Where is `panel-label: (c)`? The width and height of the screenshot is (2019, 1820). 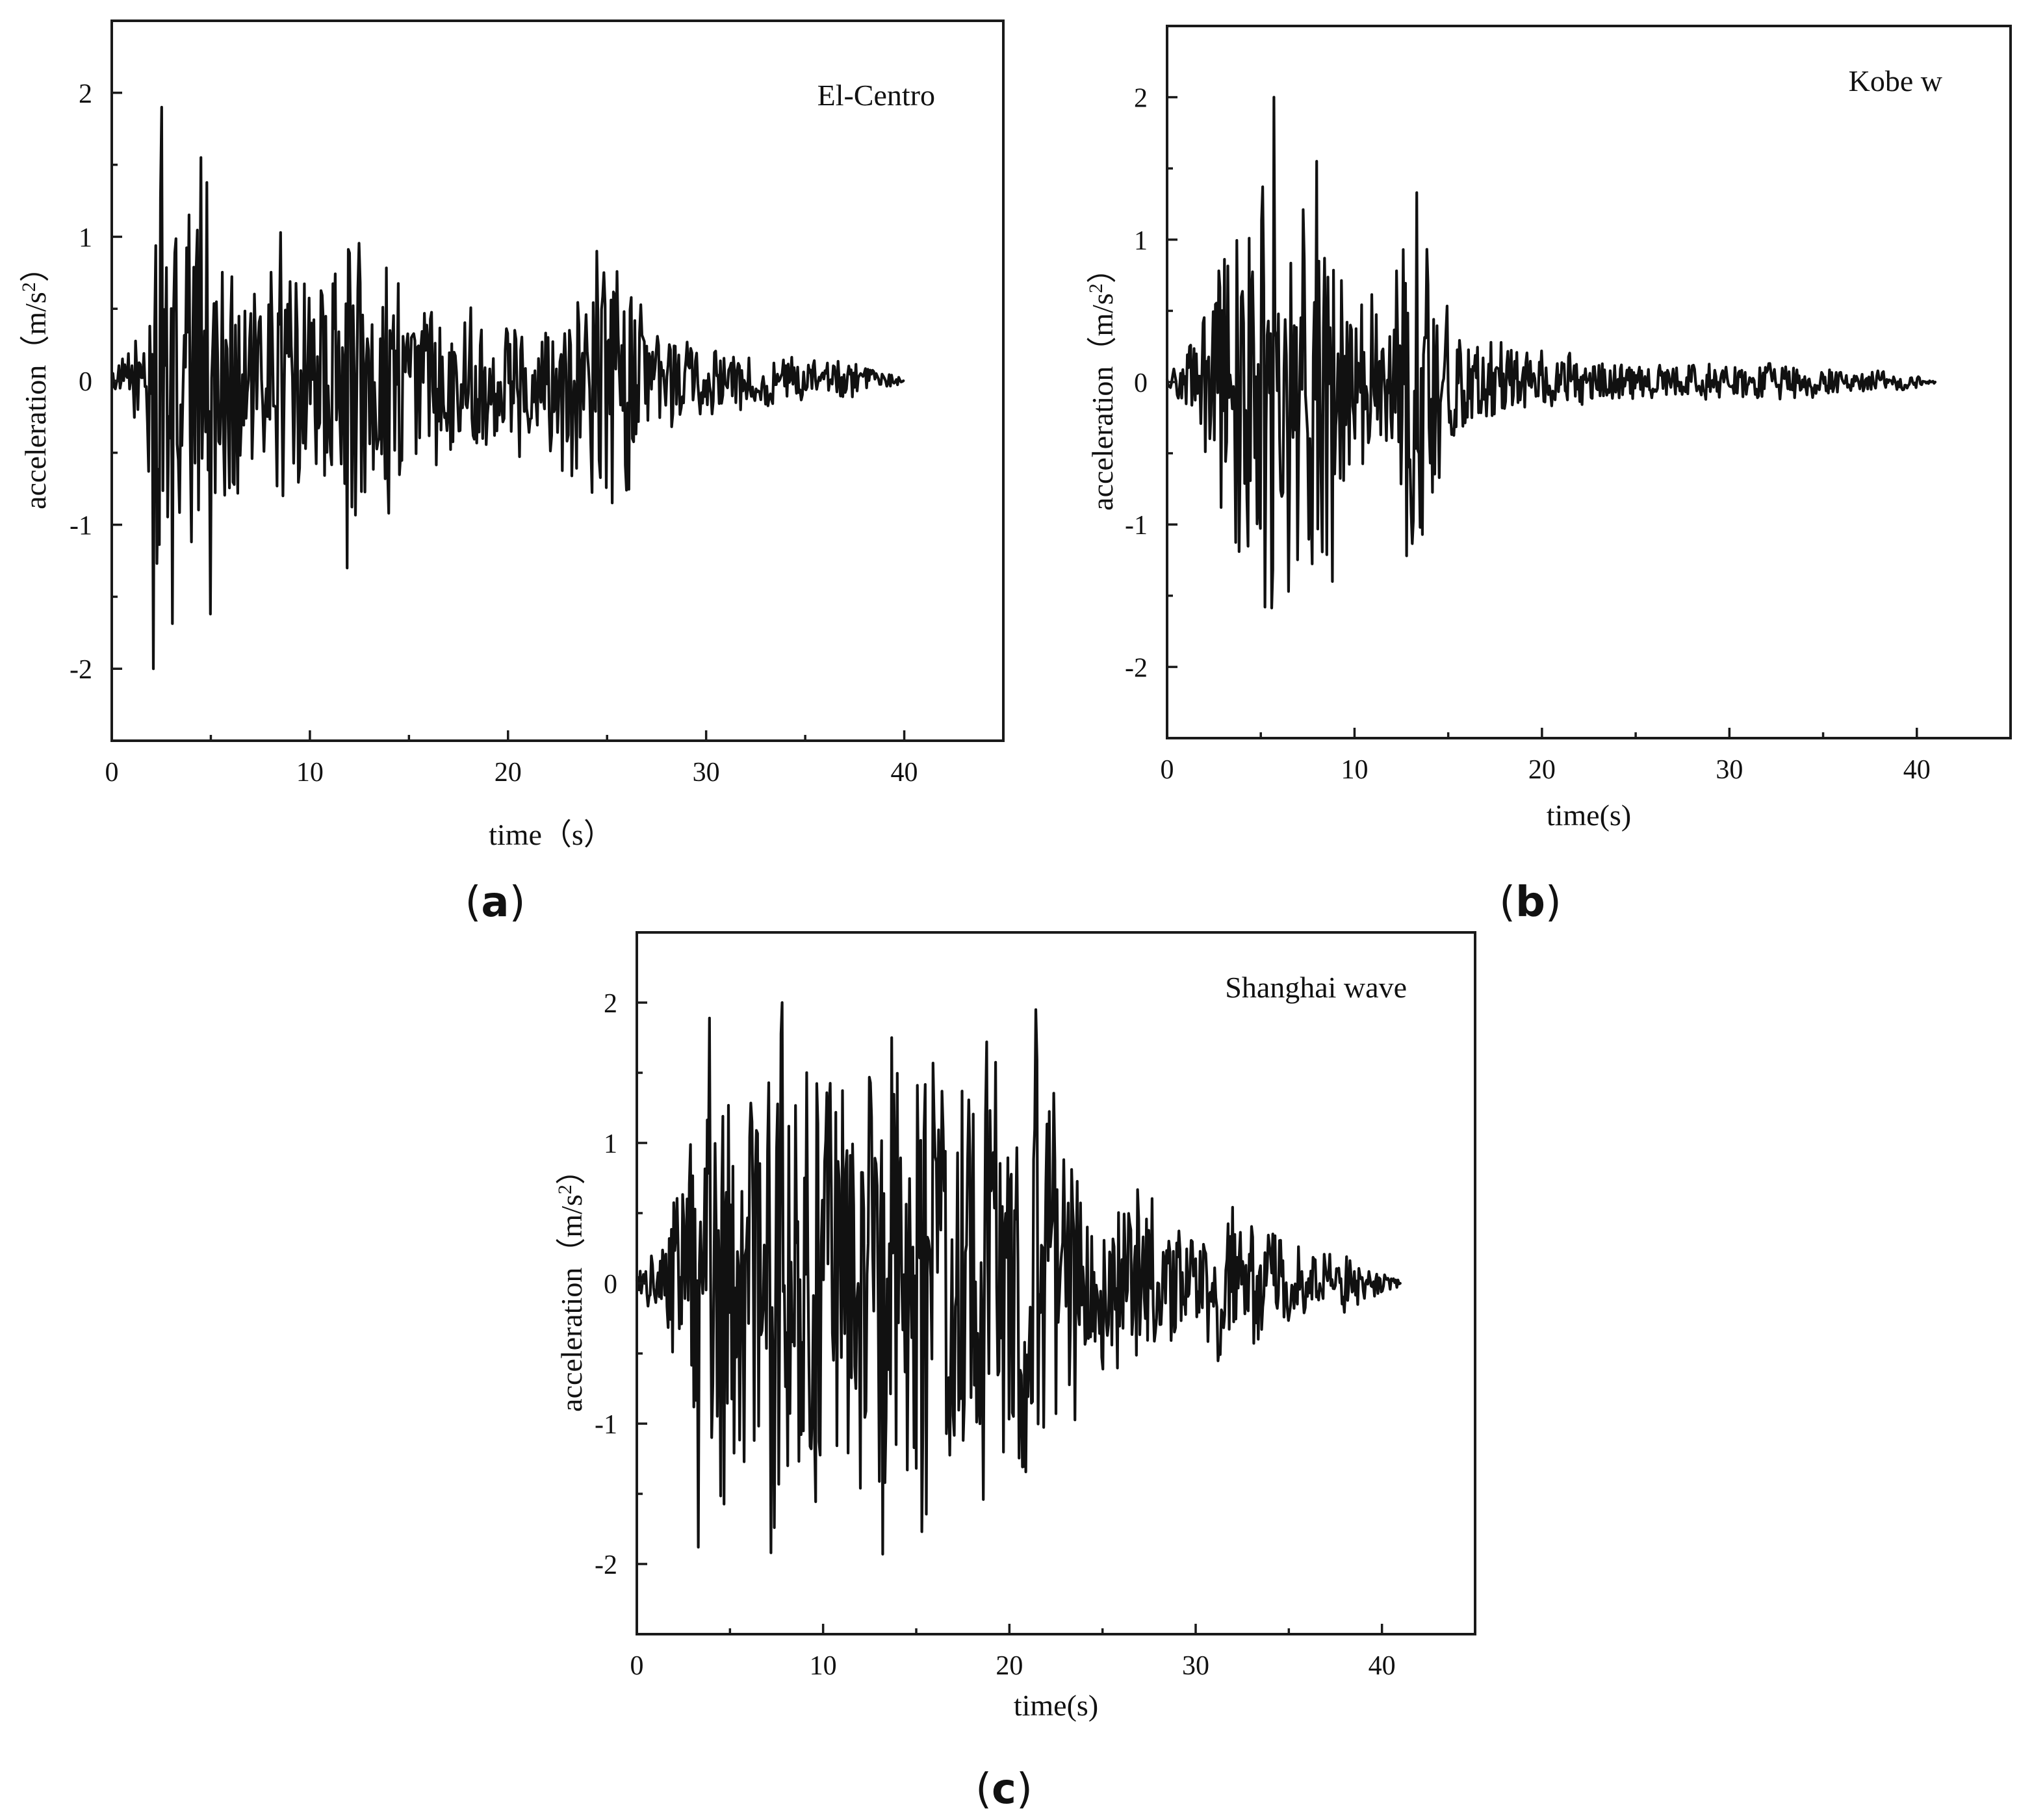 panel-label: (c) is located at coordinates (1004, 1789).